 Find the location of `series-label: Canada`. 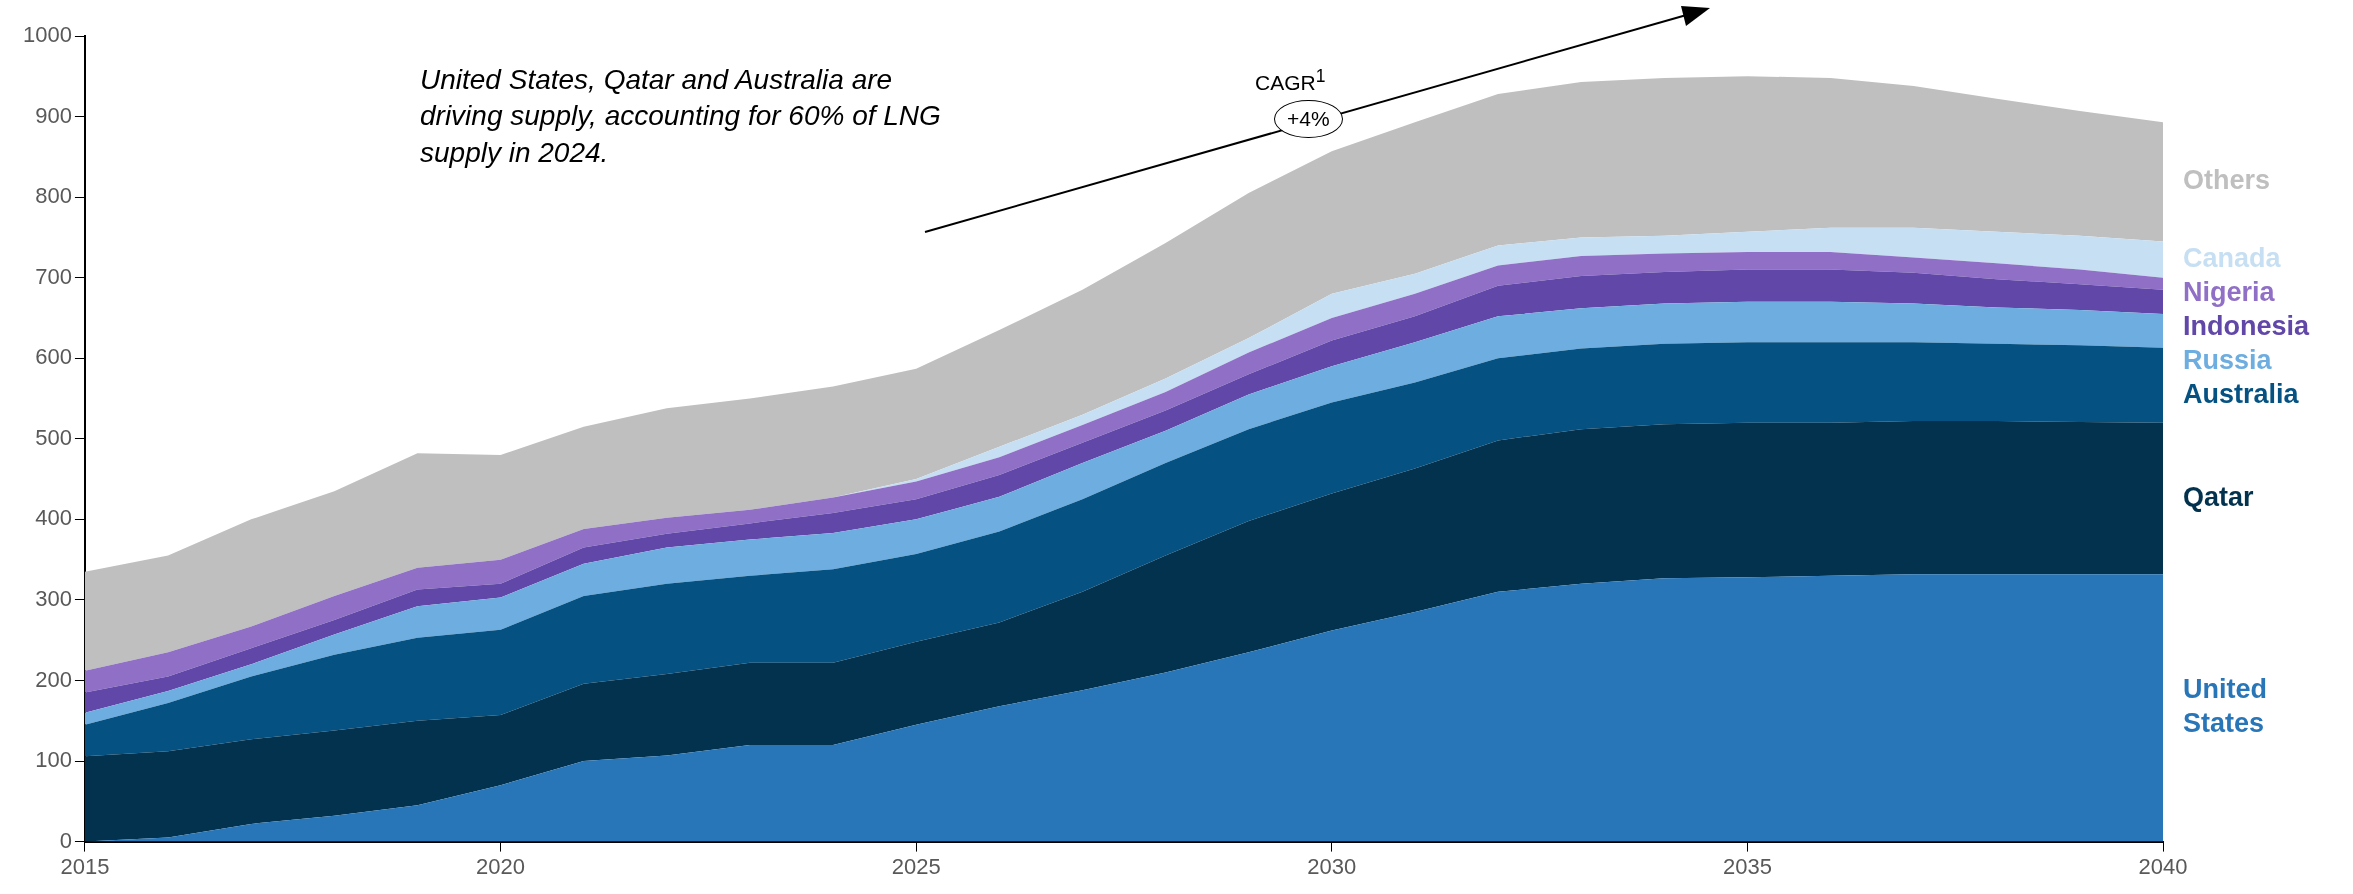

series-label: Canada is located at coordinates (2232, 258).